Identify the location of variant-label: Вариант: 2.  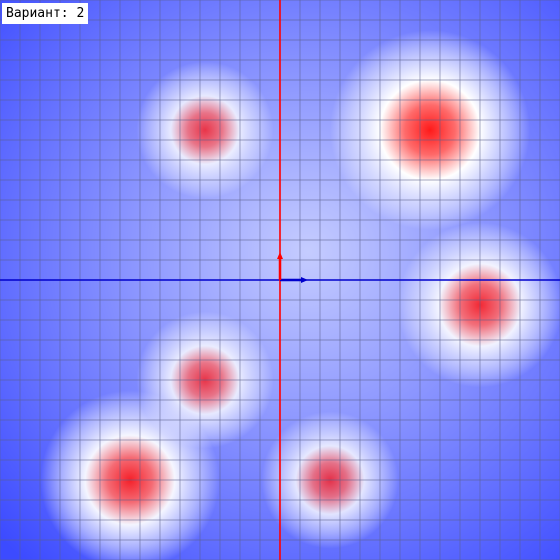
(45, 13).